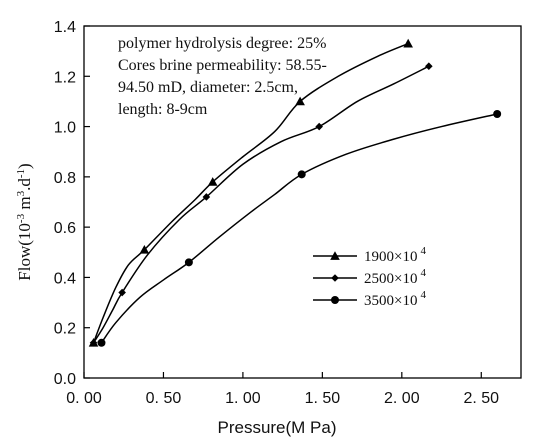  What do you see at coordinates (65, 228) in the screenshot?
I see `y-tick-label: 0.6` at bounding box center [65, 228].